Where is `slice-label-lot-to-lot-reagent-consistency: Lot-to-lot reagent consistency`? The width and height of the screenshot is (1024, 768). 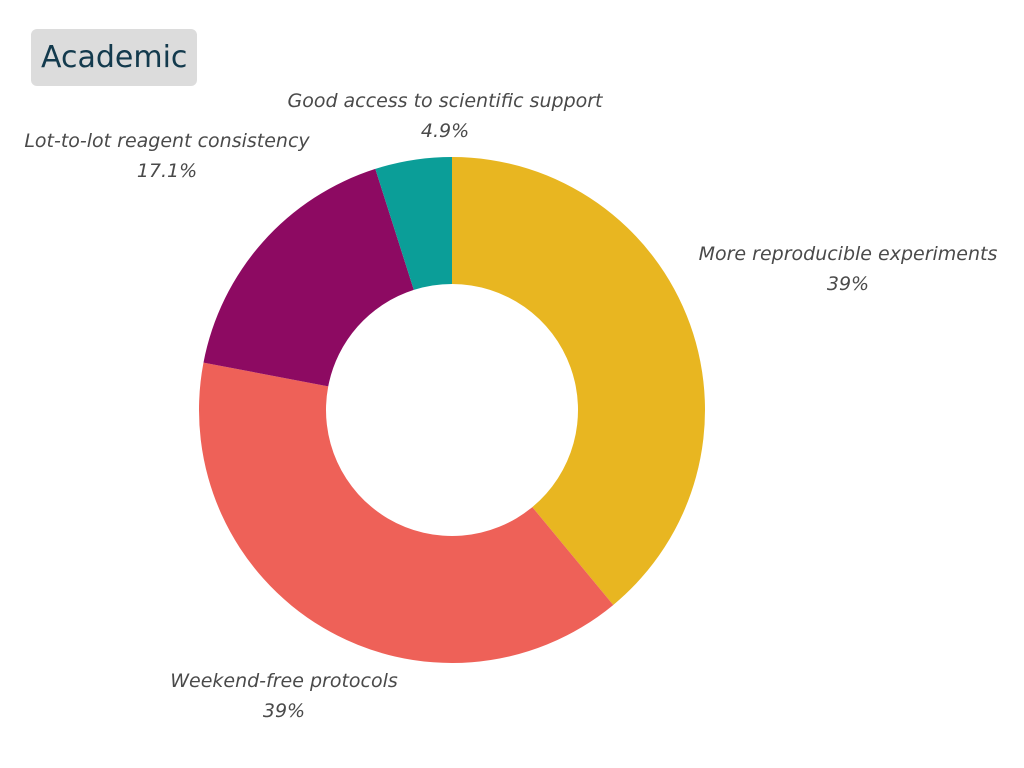 slice-label-lot-to-lot-reagent-consistency: Lot-to-lot reagent consistency is located at coordinates (167, 141).